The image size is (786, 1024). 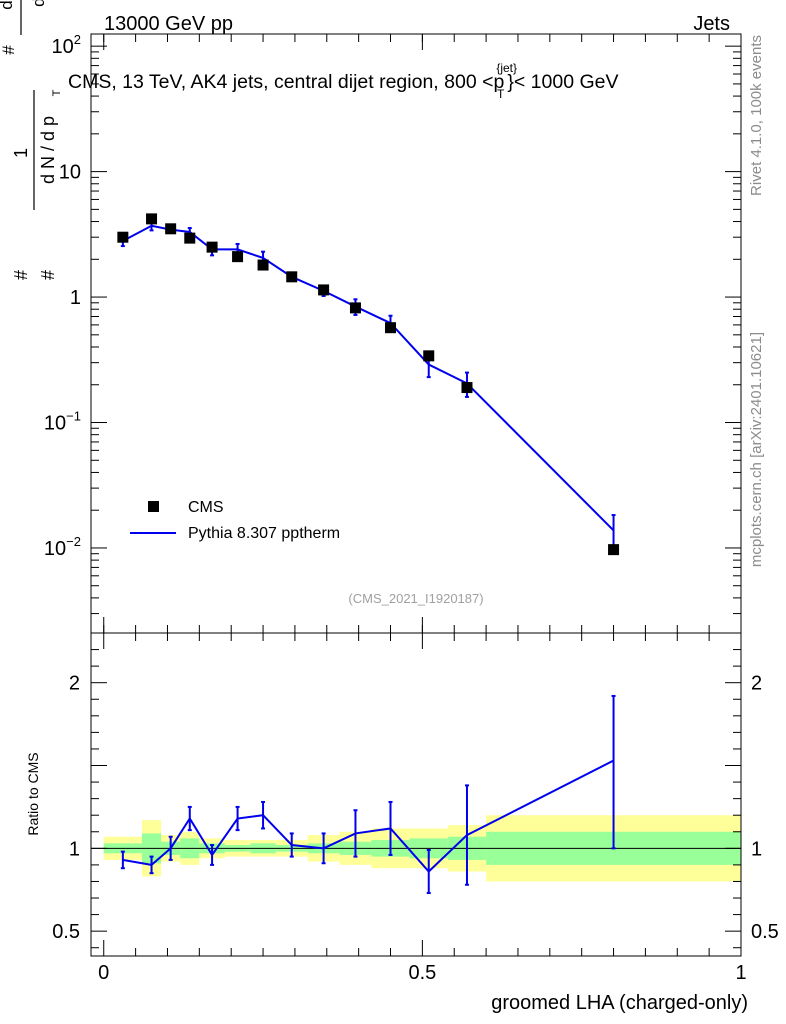 What do you see at coordinates (765, 932) in the screenshot?
I see `ratio-ytick-label-right: 0.5` at bounding box center [765, 932].